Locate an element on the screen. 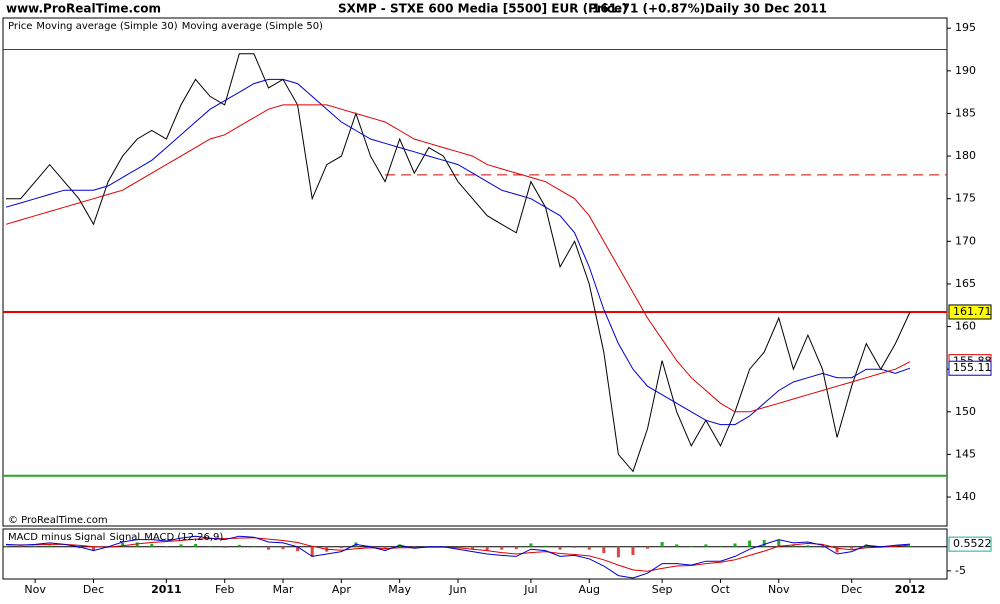  y-tick-label: 145 is located at coordinates (965, 453).